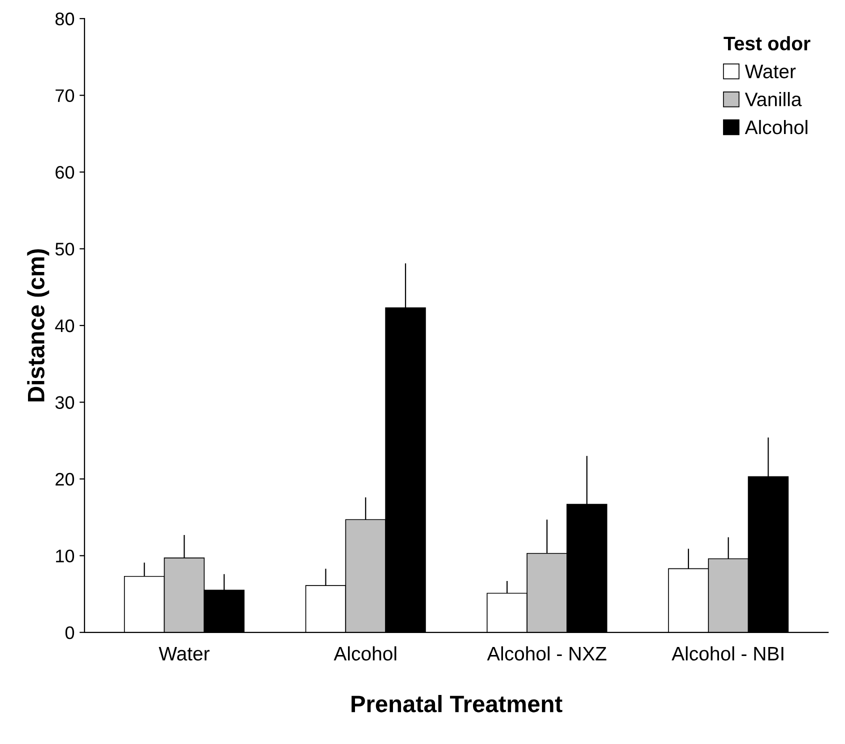  I want to click on x-tick-label: Water, so click(184, 654).